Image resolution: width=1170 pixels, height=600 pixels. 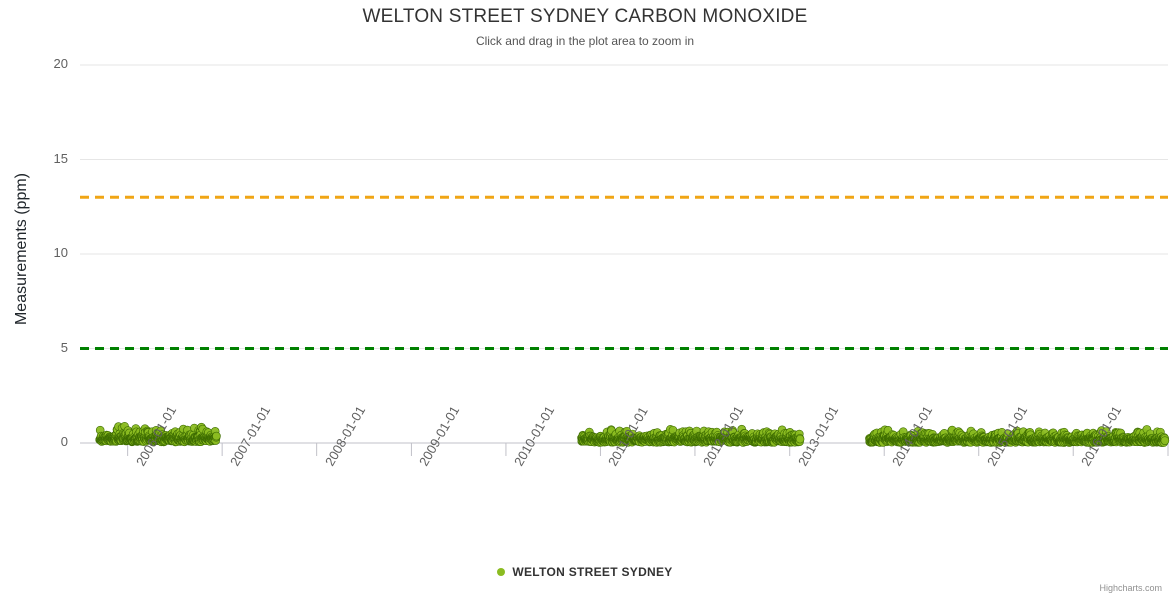 What do you see at coordinates (60, 252) in the screenshot?
I see `y-axis-tick-label: 10` at bounding box center [60, 252].